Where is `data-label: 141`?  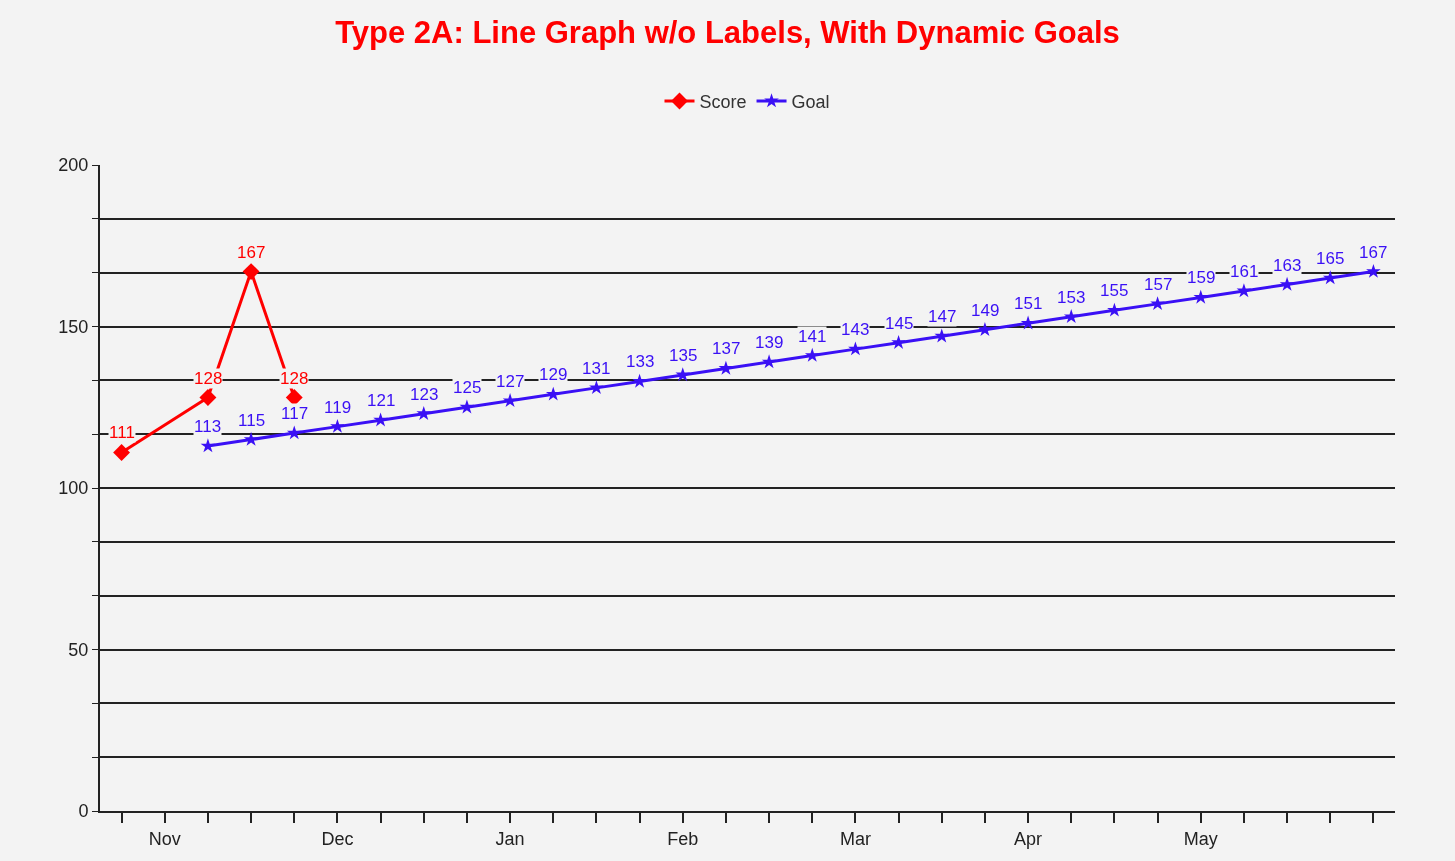
data-label: 141 is located at coordinates (812, 336).